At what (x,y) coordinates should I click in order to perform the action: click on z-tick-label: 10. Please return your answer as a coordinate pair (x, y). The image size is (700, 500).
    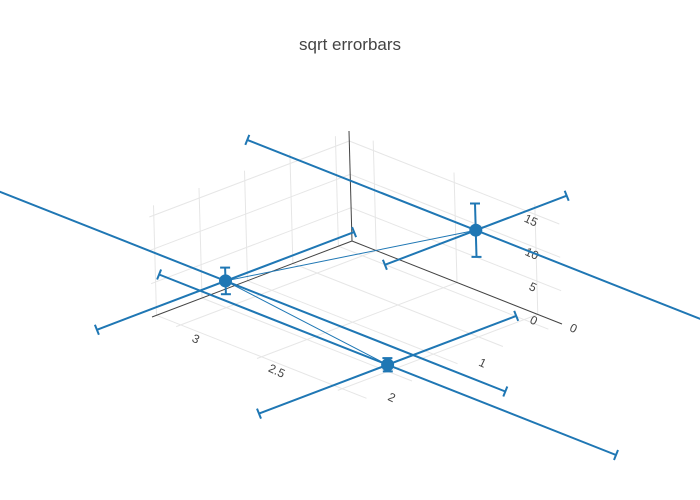
    Looking at the image, I should click on (532, 254).